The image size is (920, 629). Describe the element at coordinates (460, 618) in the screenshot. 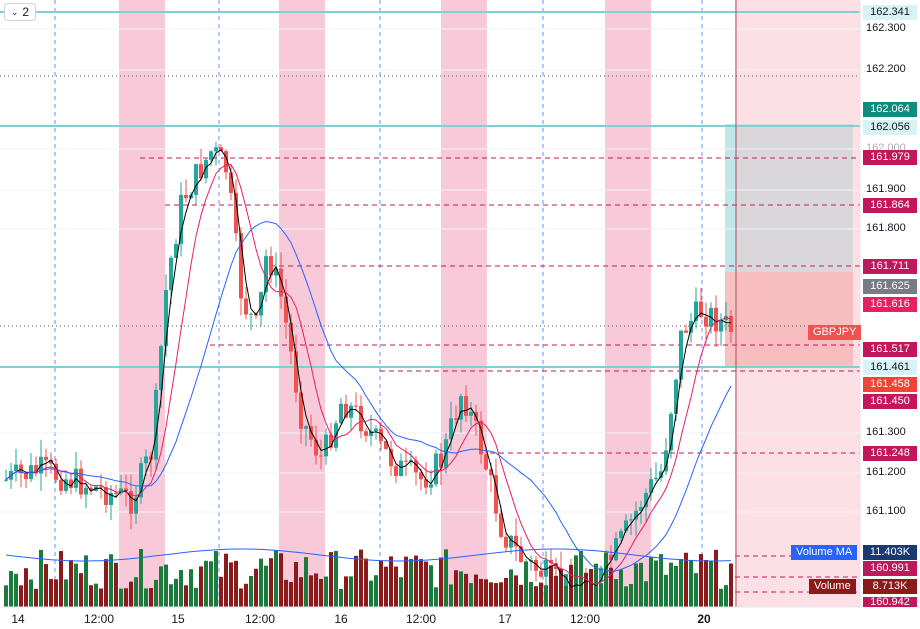

I see `time-axis-bg` at that location.